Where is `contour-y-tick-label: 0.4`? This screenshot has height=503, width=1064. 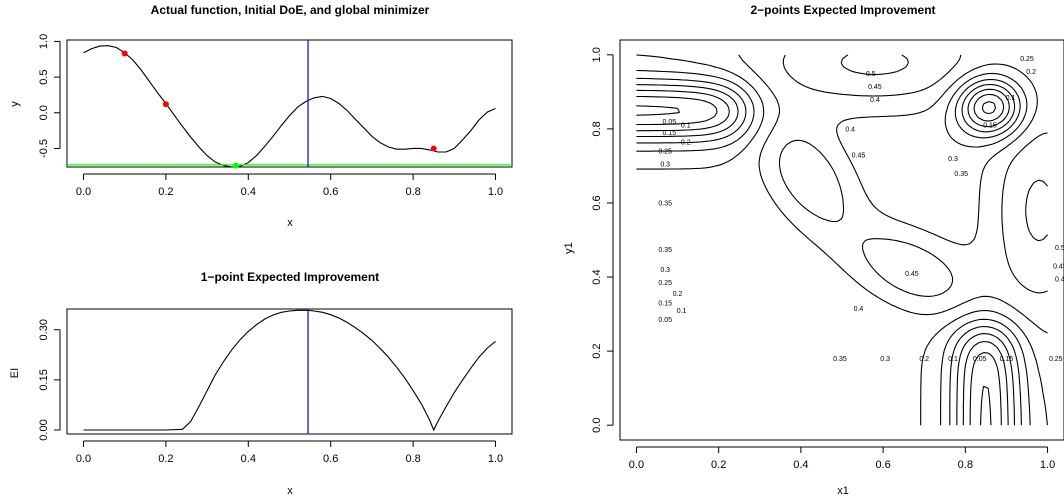
contour-y-tick-label: 0.4 is located at coordinates (597, 276).